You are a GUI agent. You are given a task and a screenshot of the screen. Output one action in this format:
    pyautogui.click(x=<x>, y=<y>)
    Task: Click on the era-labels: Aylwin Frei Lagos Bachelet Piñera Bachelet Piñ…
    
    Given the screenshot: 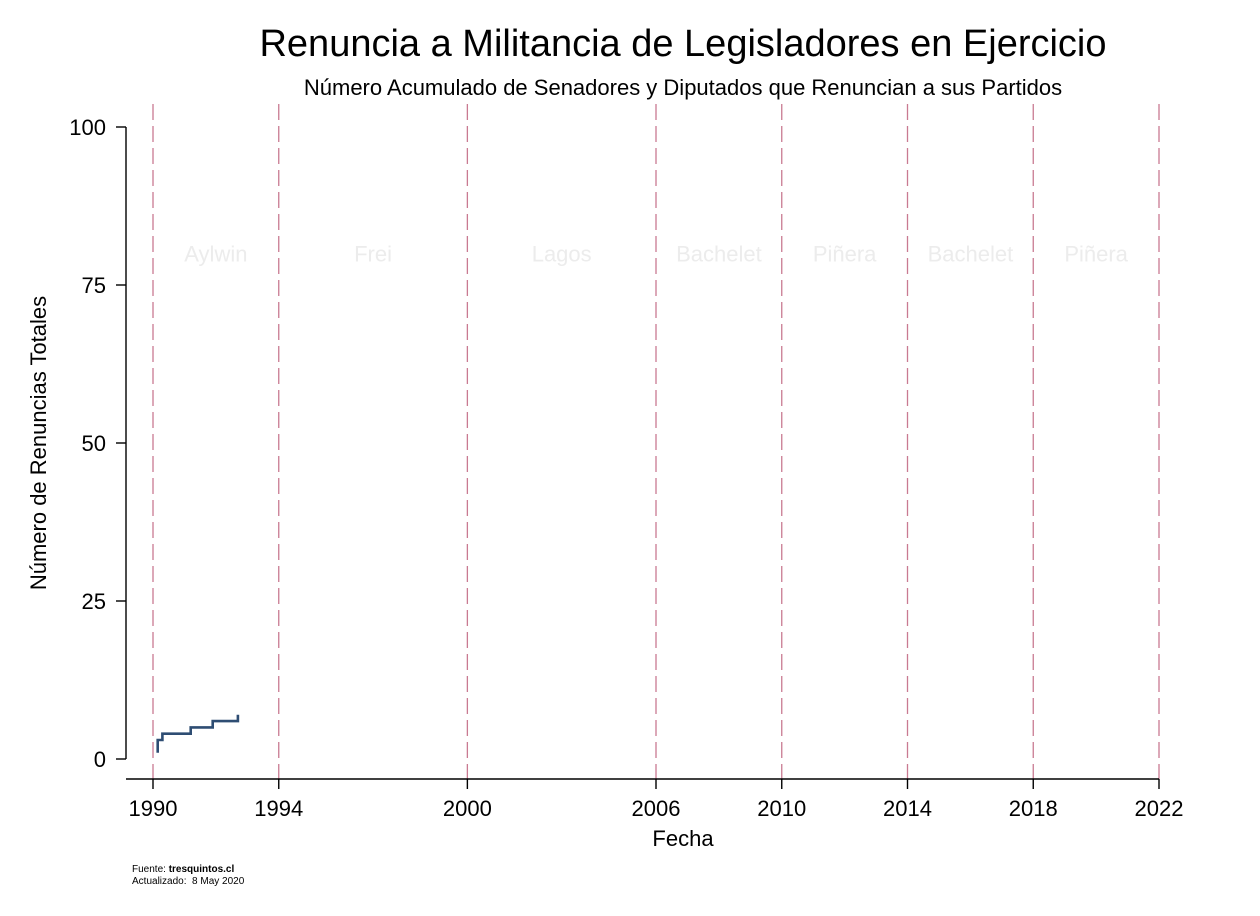 What is the action you would take?
    pyautogui.click(x=656, y=253)
    